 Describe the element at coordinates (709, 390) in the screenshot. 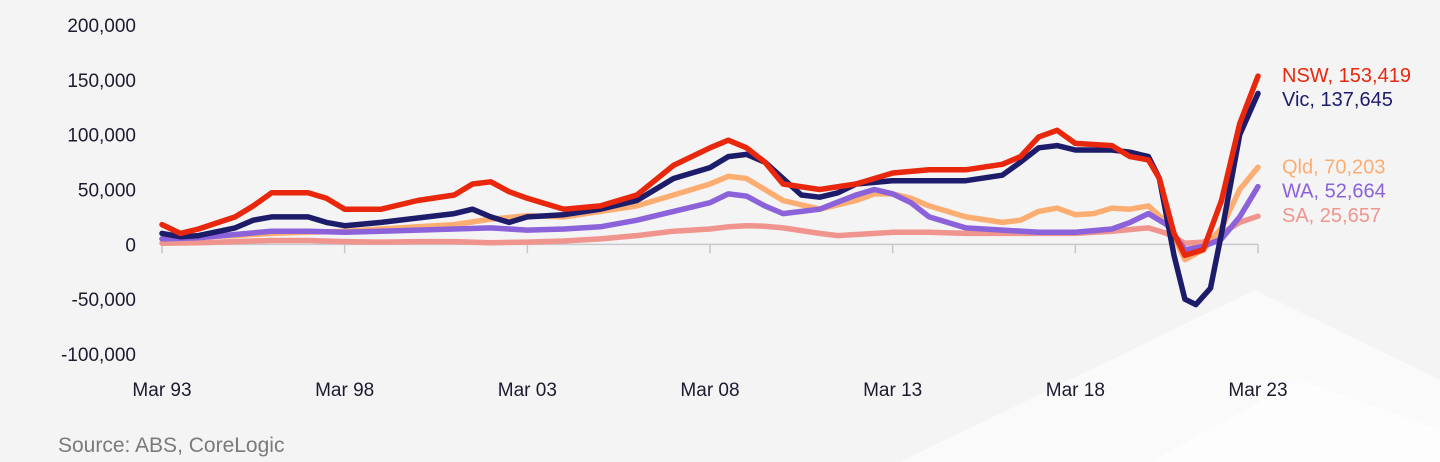

I see `x-tick-label: Mar 08` at that location.